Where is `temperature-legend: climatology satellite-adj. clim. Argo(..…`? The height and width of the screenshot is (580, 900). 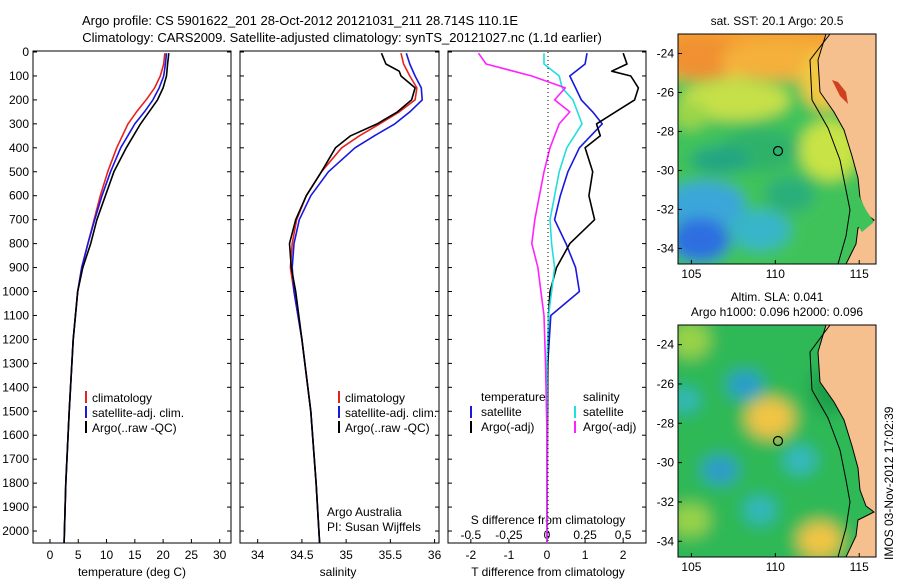 temperature-legend: climatology satellite-adj. clim. Argo(..… is located at coordinates (134, 413).